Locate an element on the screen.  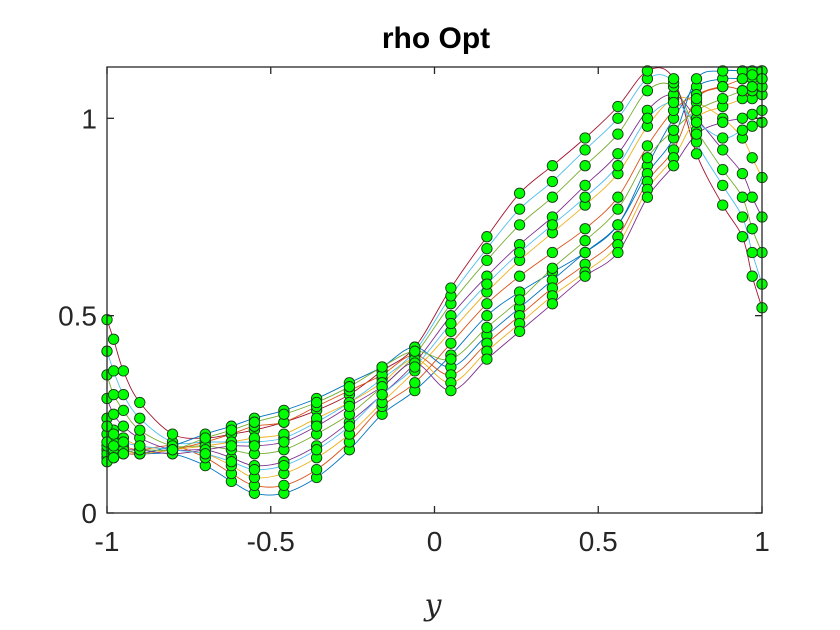
y-tick-label: 0.5 is located at coordinates (77, 316).